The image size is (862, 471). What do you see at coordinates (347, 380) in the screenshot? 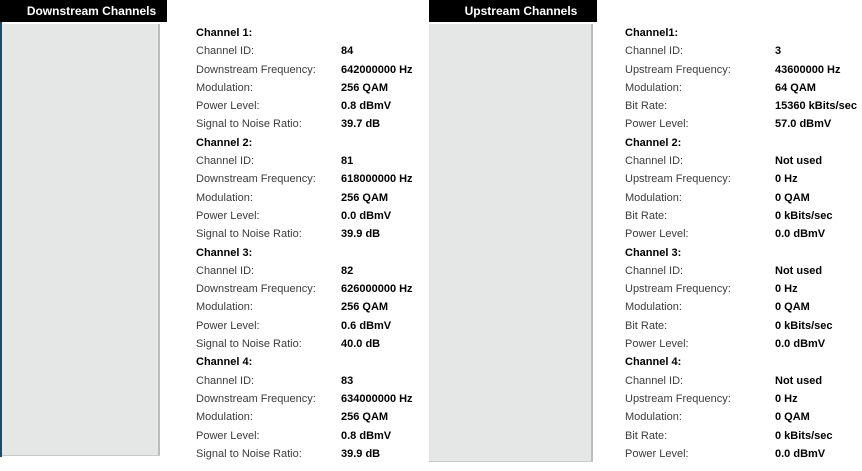
I see `field-value: 83` at bounding box center [347, 380].